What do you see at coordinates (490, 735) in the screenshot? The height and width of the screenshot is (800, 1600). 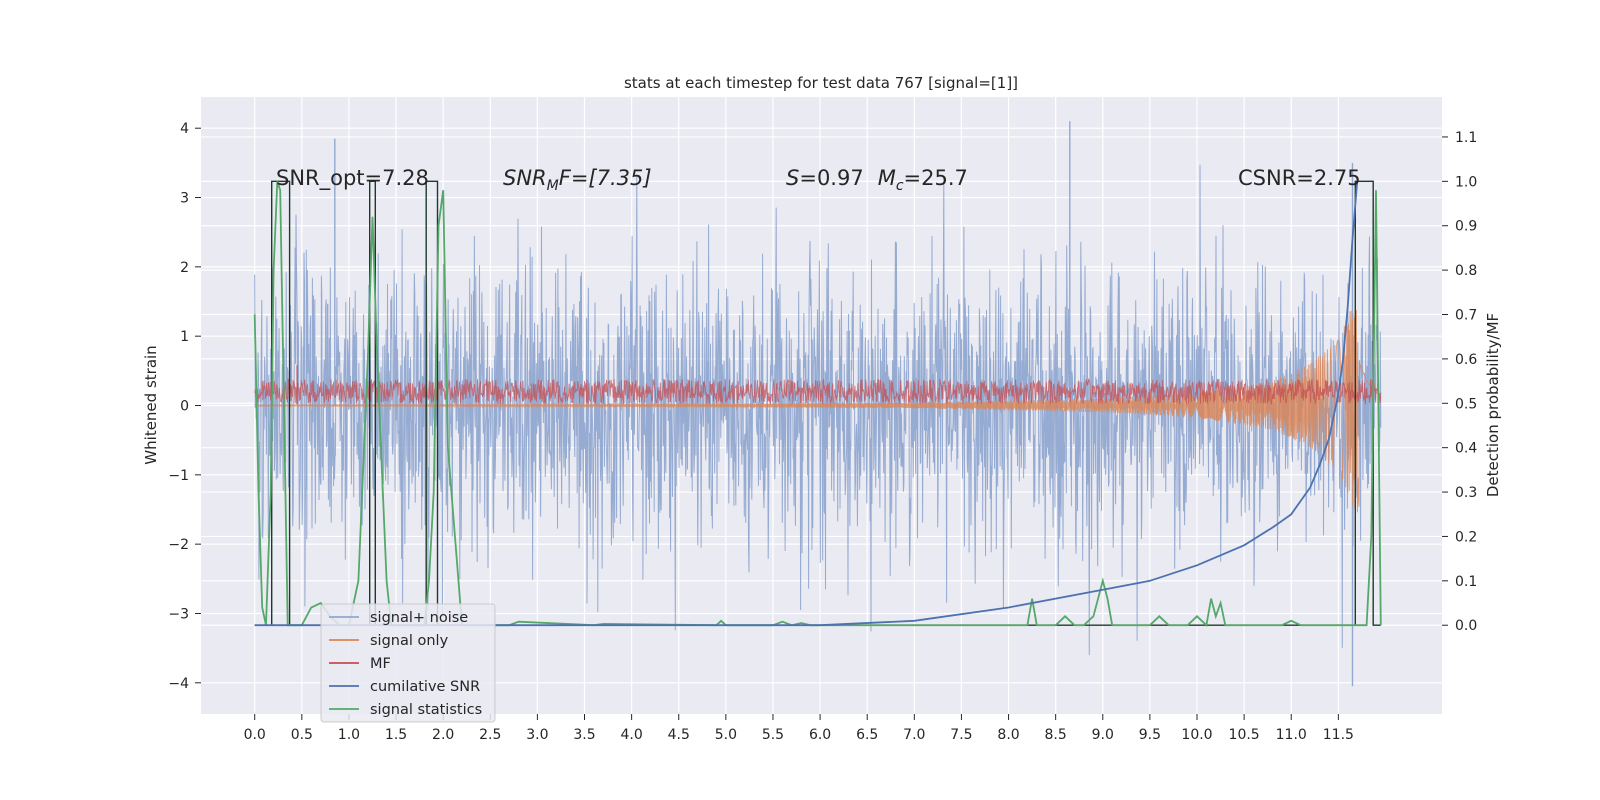 I see `x-tick-label: 2.5` at bounding box center [490, 735].